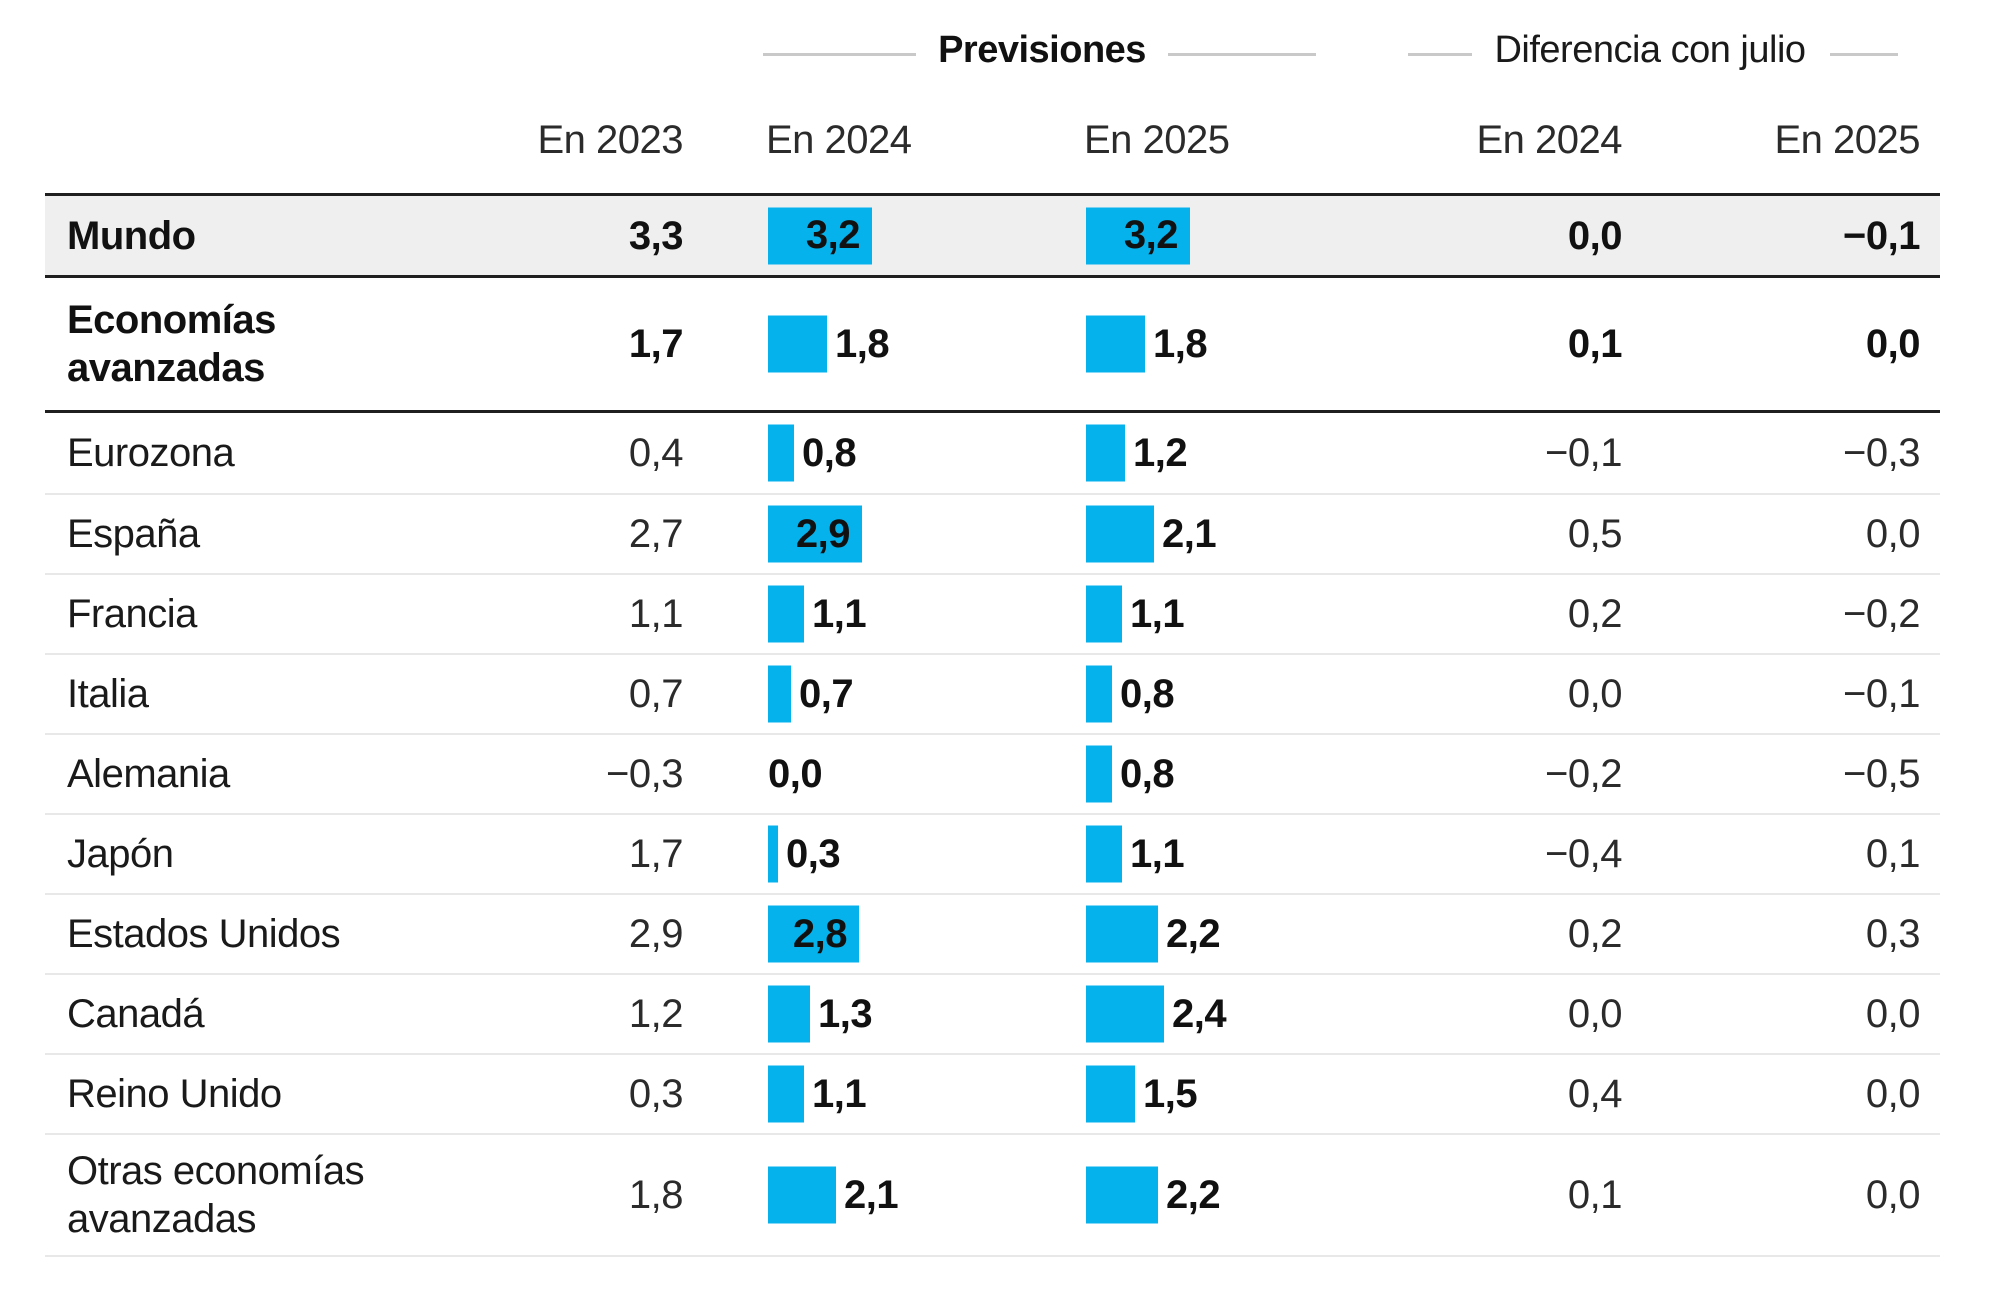 The image size is (2000, 1300). I want to click on diff-2024: −0,2, so click(1583, 774).